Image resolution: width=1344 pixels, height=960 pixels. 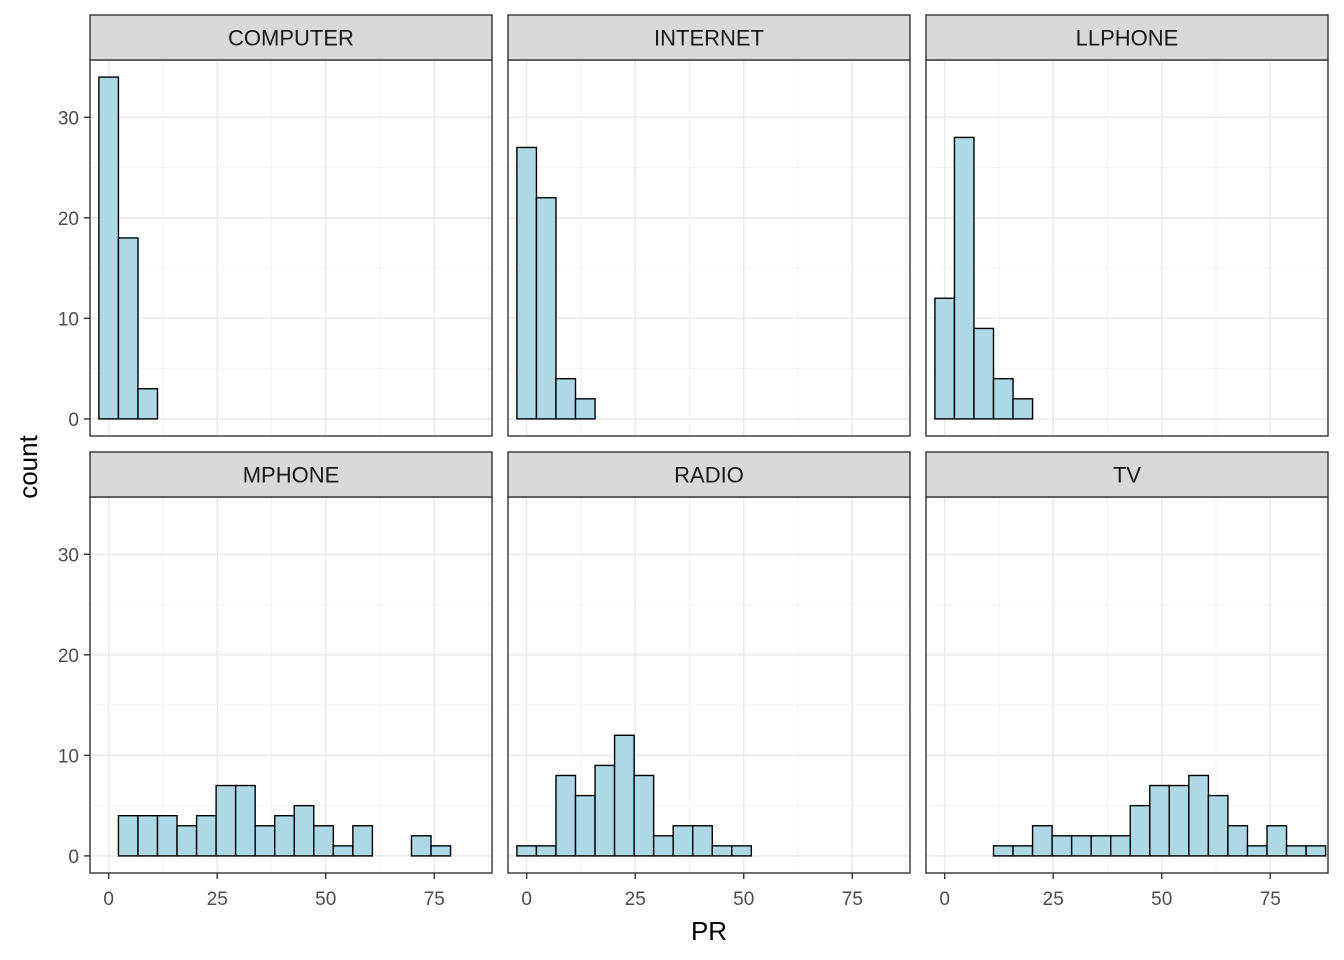 I want to click on facet-strip-label: TV, so click(x=1127, y=475).